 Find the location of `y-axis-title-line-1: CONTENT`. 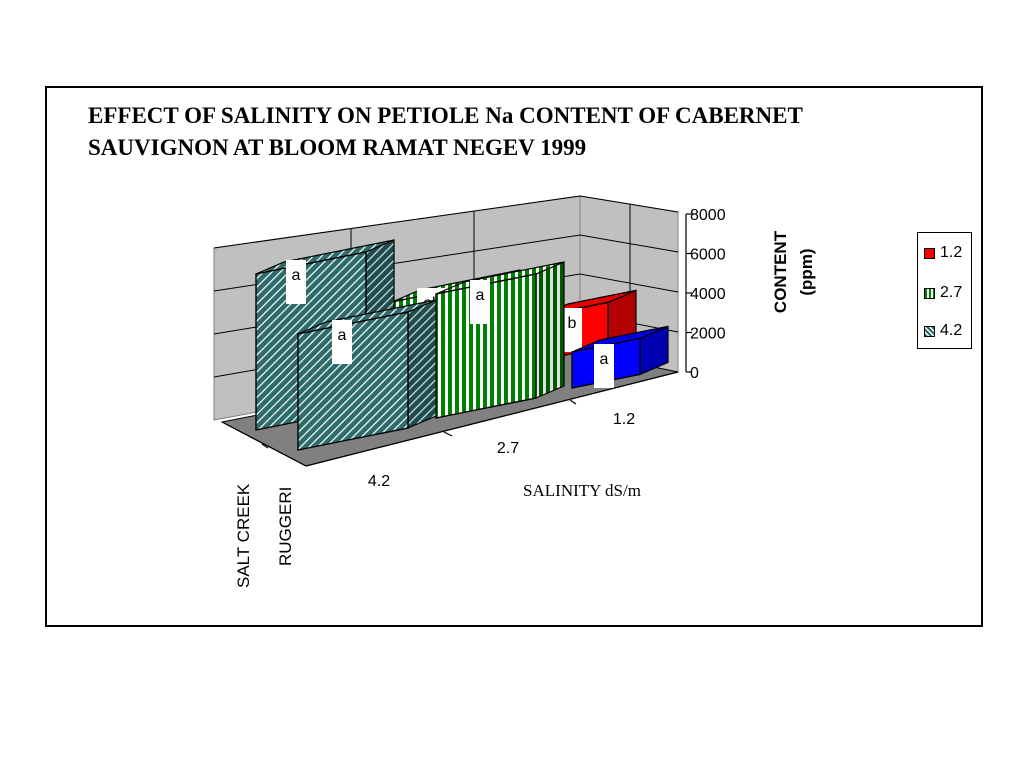

y-axis-title-line-1: CONTENT is located at coordinates (780, 271).